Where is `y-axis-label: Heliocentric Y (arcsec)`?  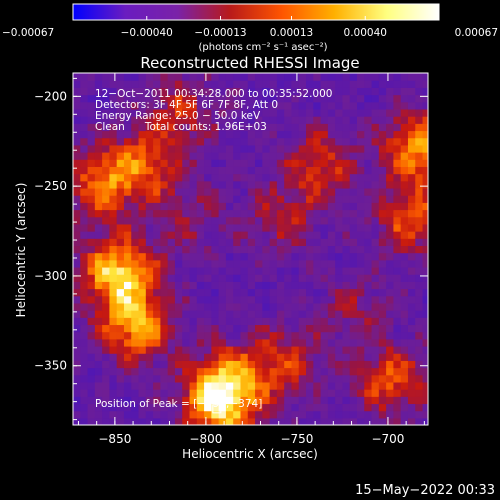
y-axis-label: Heliocentric Y (arcsec) is located at coordinates (21, 250).